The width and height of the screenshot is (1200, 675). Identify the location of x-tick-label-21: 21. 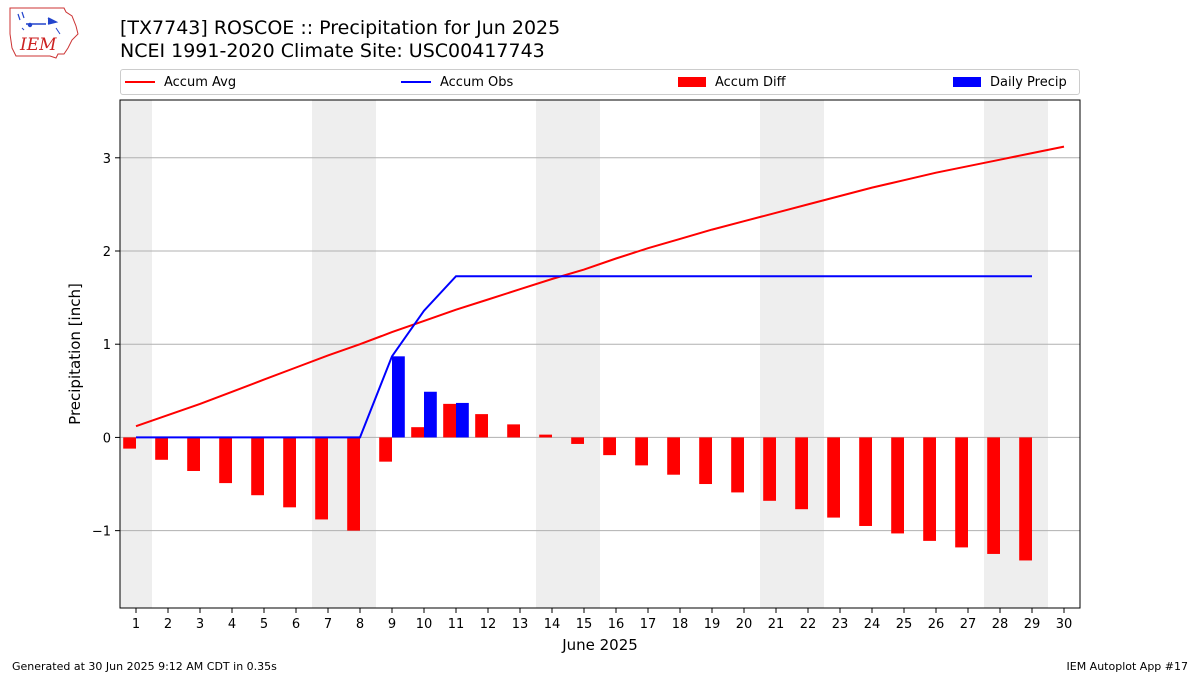
(776, 624).